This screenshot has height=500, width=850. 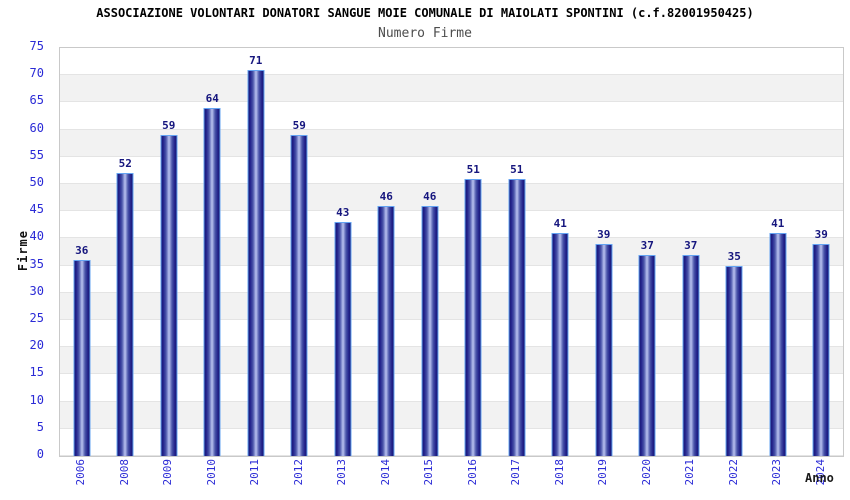 I want to click on bar-slot: 59, so click(x=169, y=252).